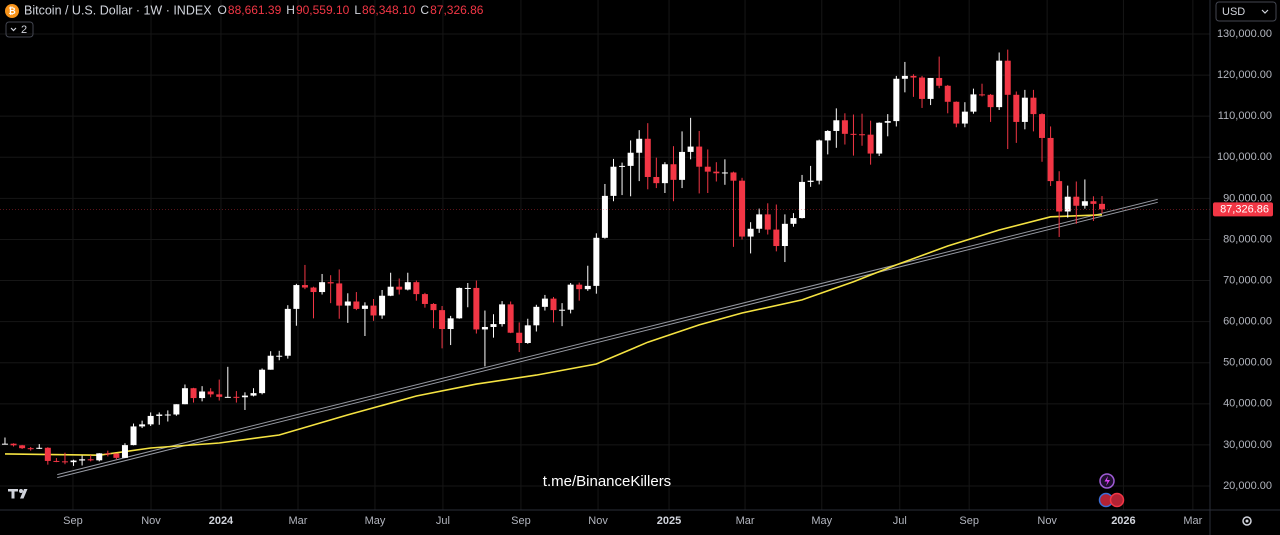 This screenshot has width=1280, height=535. I want to click on x-tick-label: 2025, so click(669, 521).